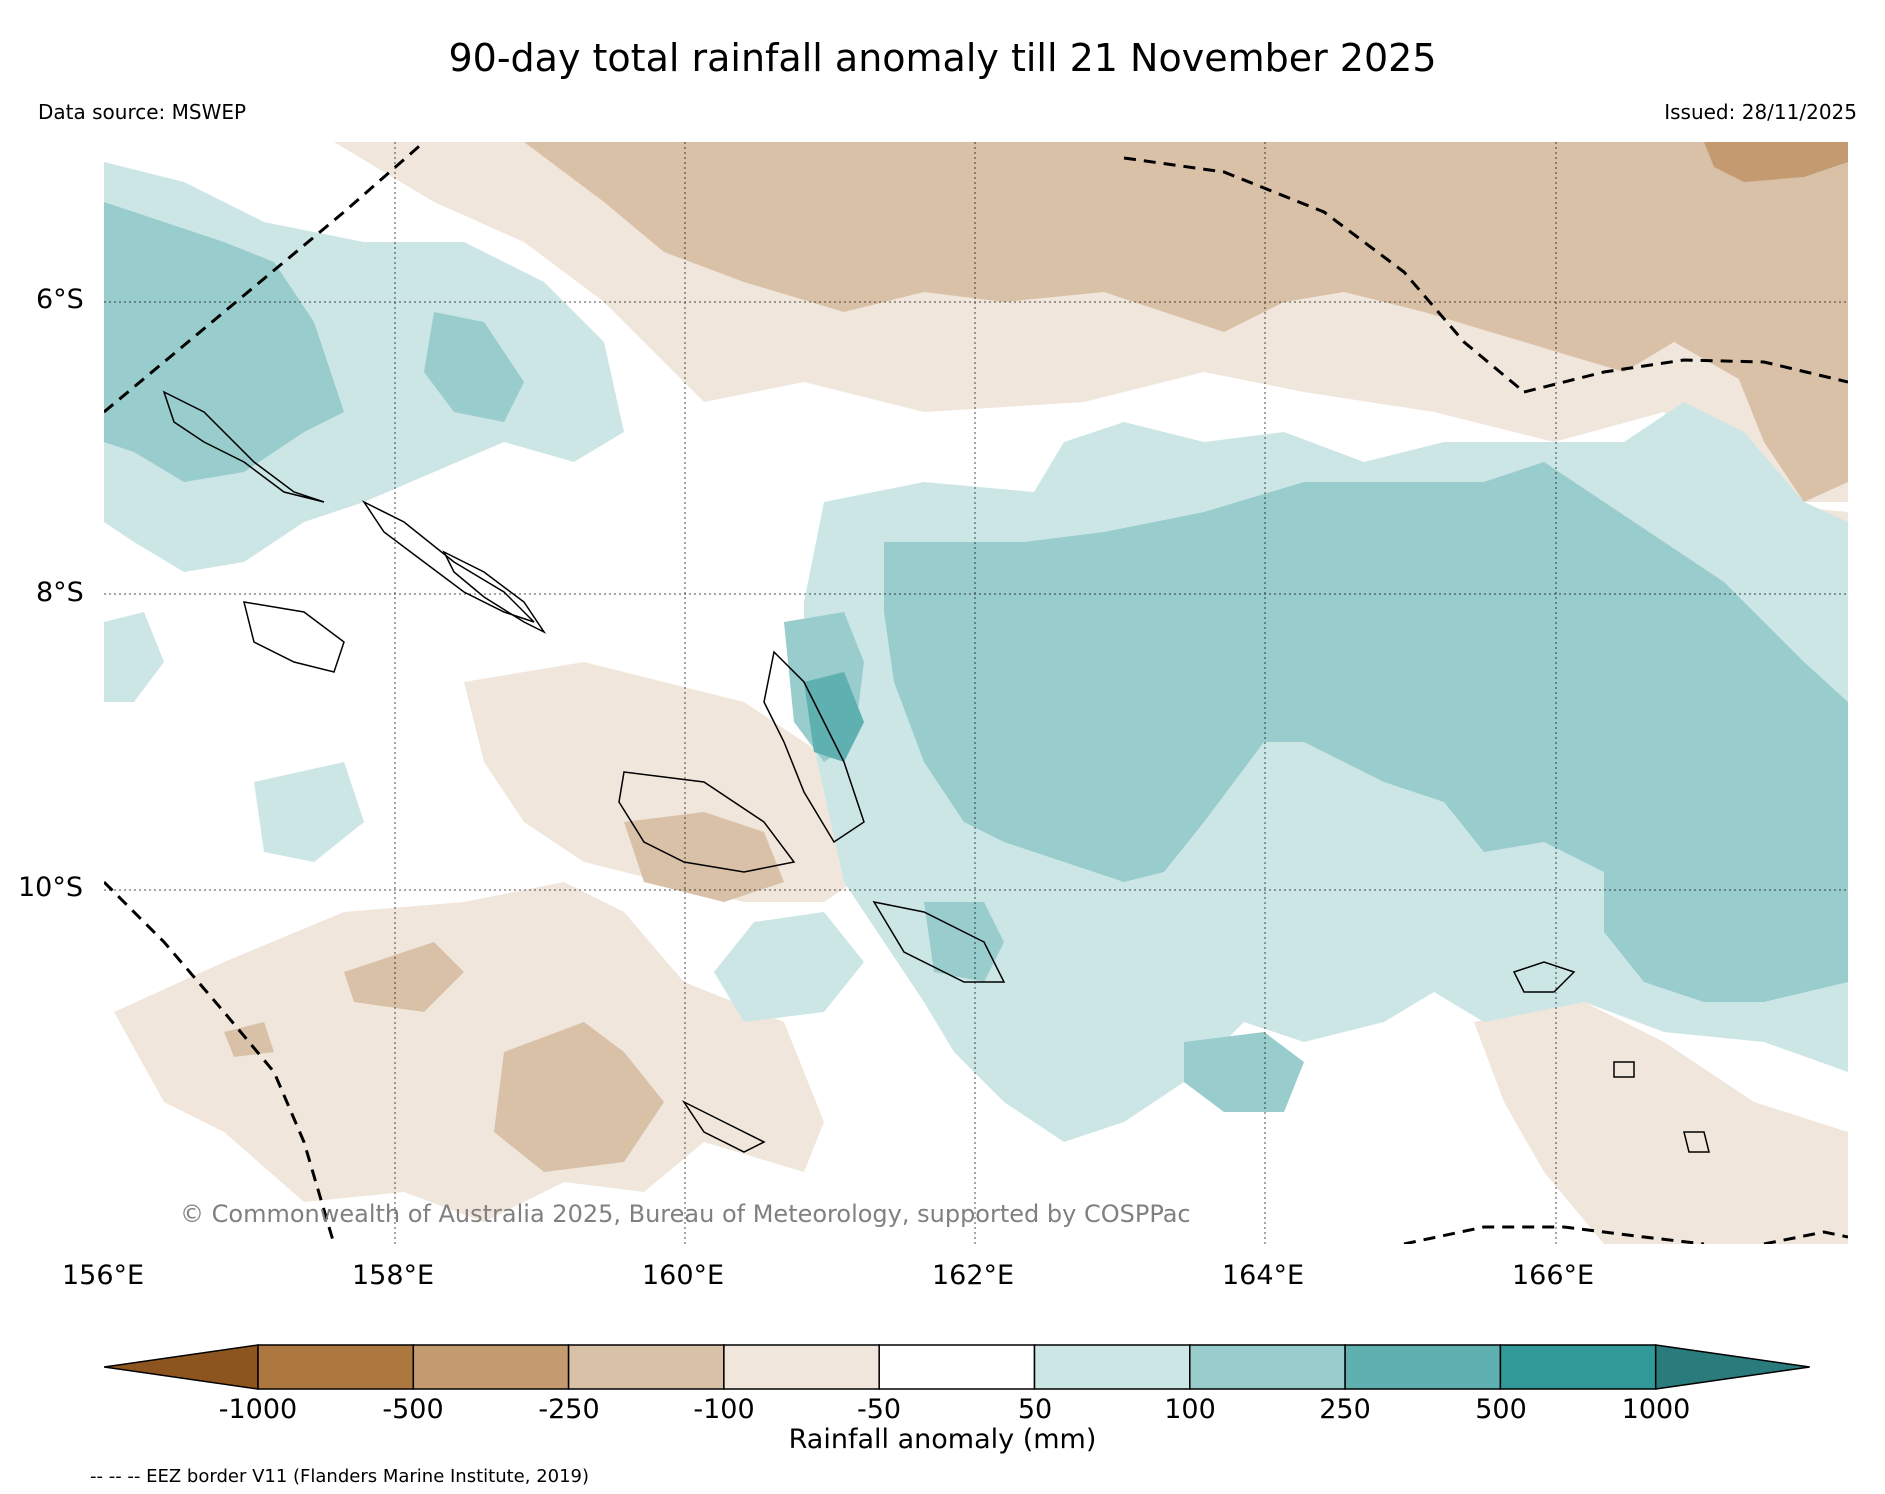 Image resolution: width=1885 pixels, height=1494 pixels. What do you see at coordinates (834, 717) in the screenshot?
I see `region-very-wet-center` at bounding box center [834, 717].